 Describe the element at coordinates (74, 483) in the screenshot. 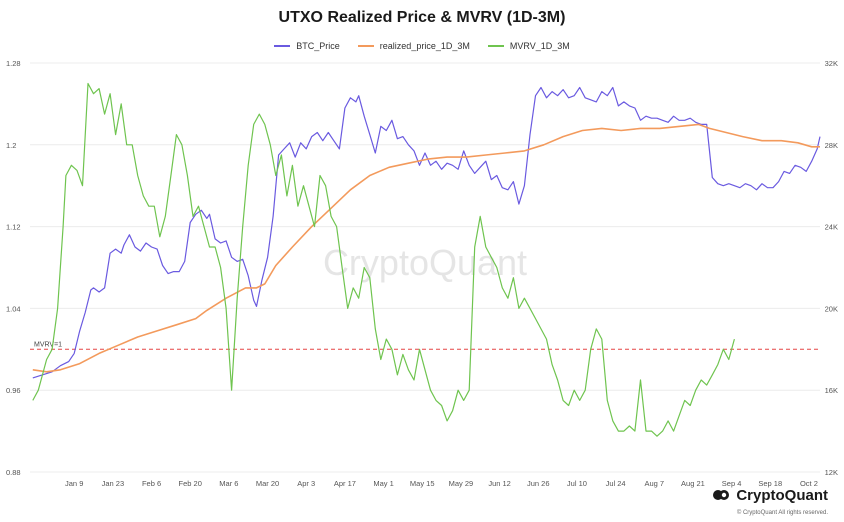

I see `x-tick-label: Jan 9` at that location.